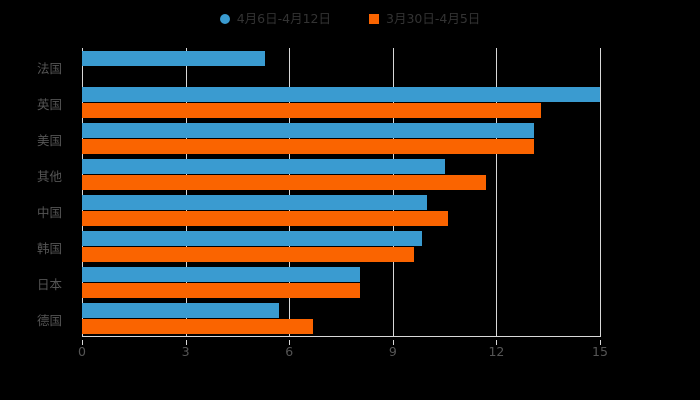  I want to click on y-axis-labels: 法国英国美国其他中国韩国日本德国, so click(36, 192).